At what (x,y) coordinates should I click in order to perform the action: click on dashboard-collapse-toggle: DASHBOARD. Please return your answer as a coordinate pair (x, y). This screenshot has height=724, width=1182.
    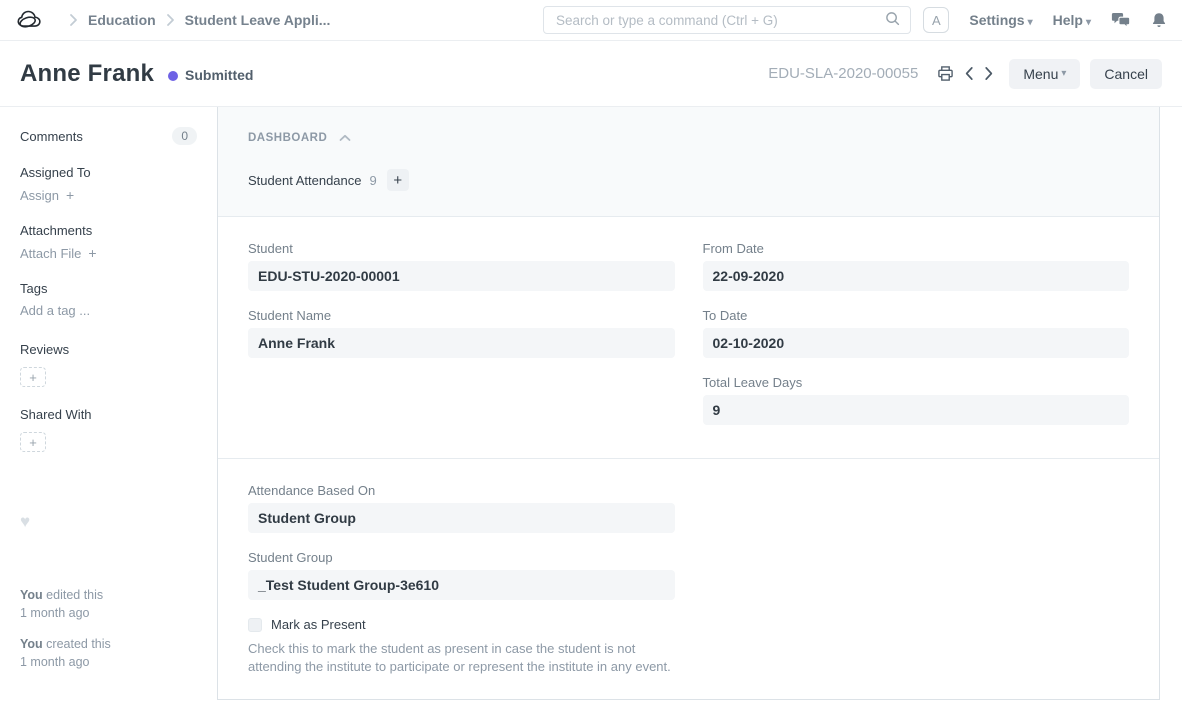
    Looking at the image, I should click on (688, 137).